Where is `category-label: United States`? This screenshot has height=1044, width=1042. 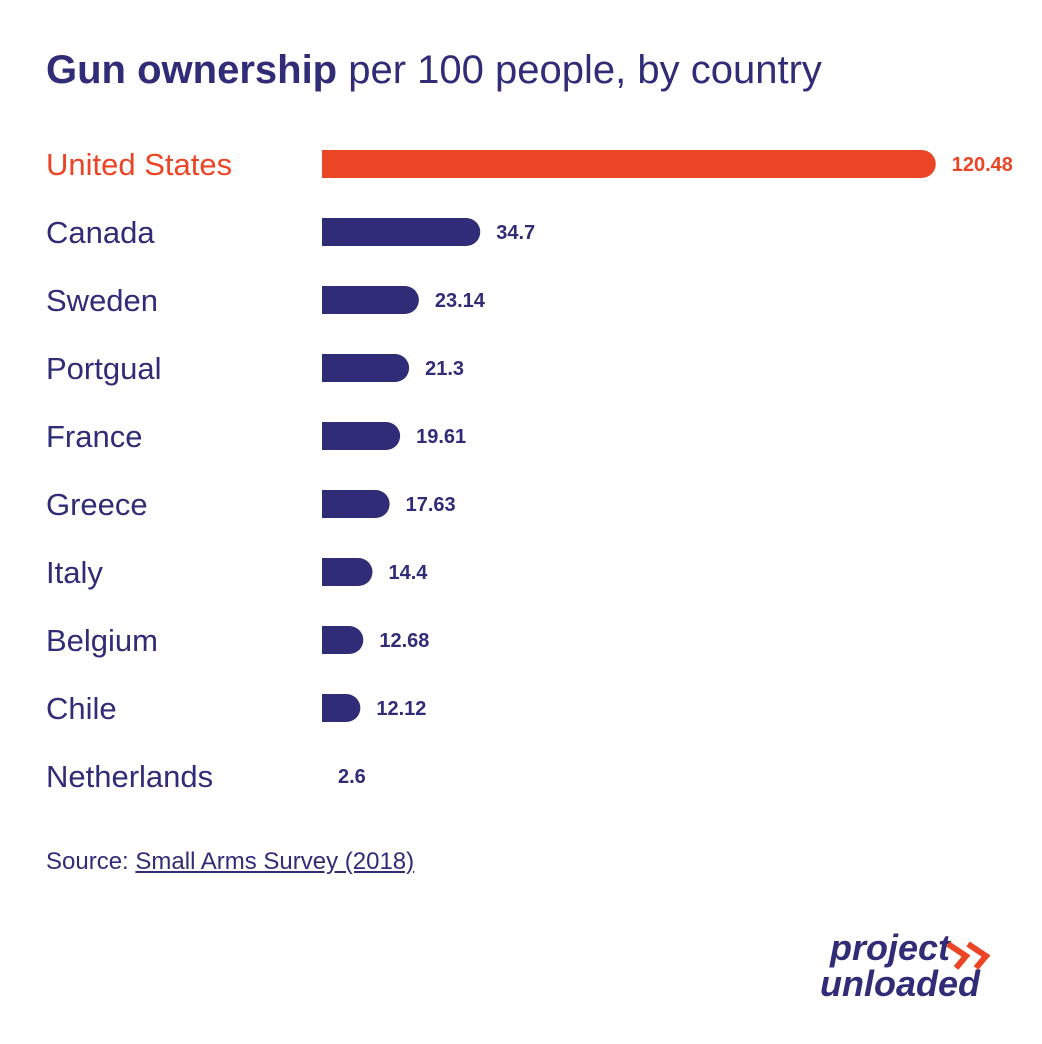
category-label: United States is located at coordinates (139, 164).